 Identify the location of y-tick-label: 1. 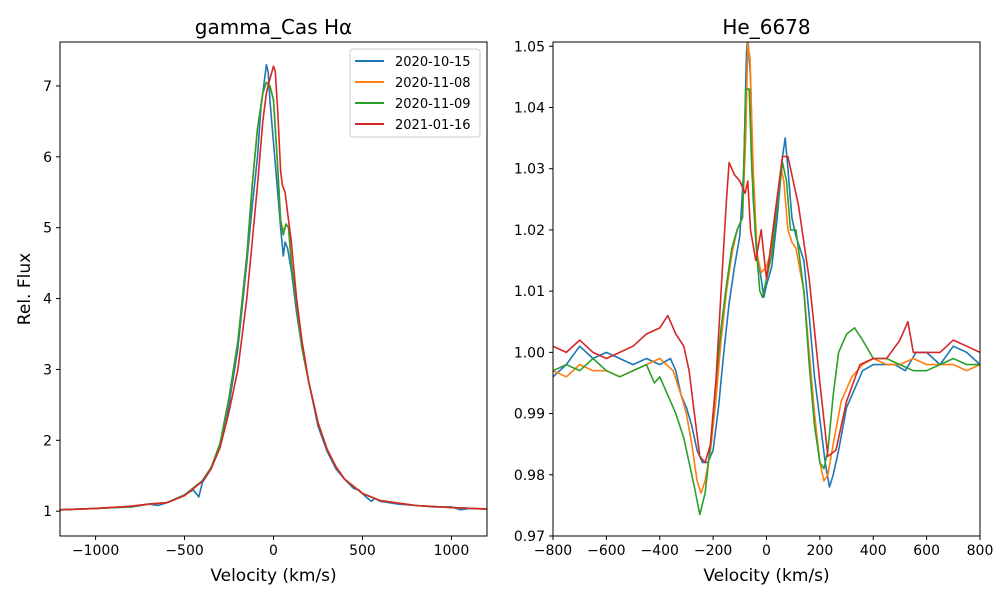
(47, 512).